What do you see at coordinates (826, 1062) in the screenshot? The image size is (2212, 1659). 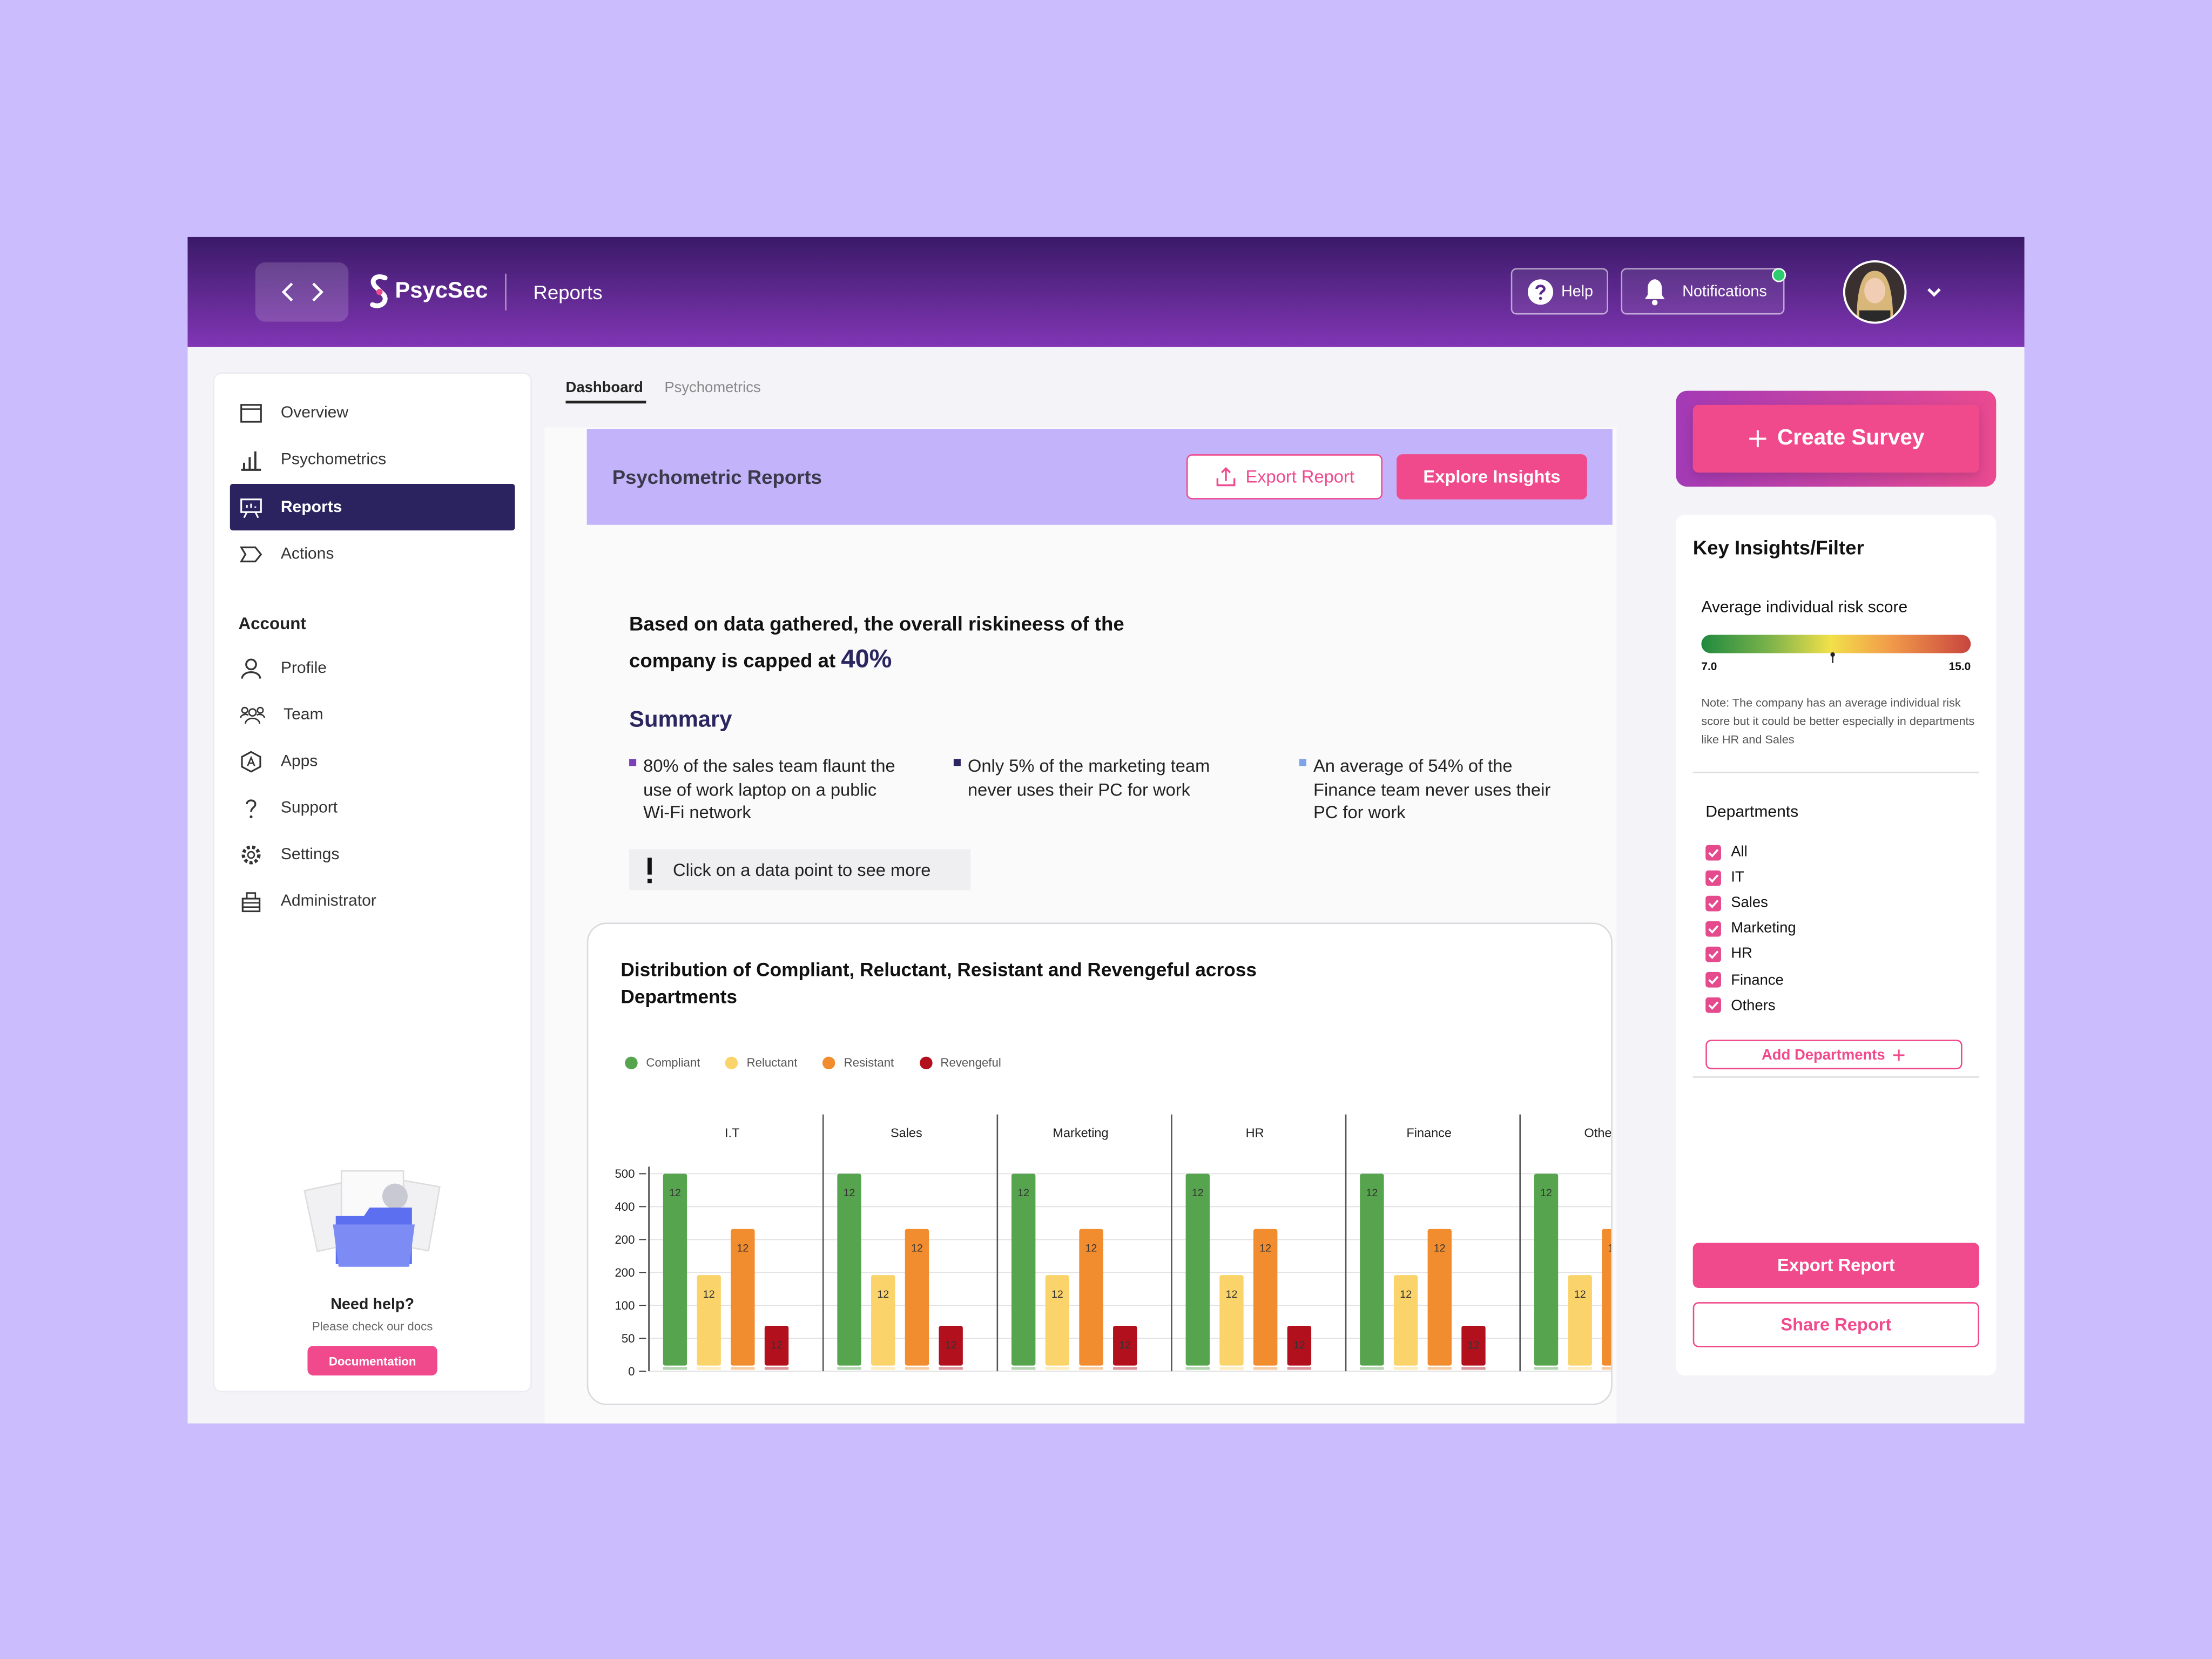 I see `legend: Compliant Reluctant Resistant Revengeful` at bounding box center [826, 1062].